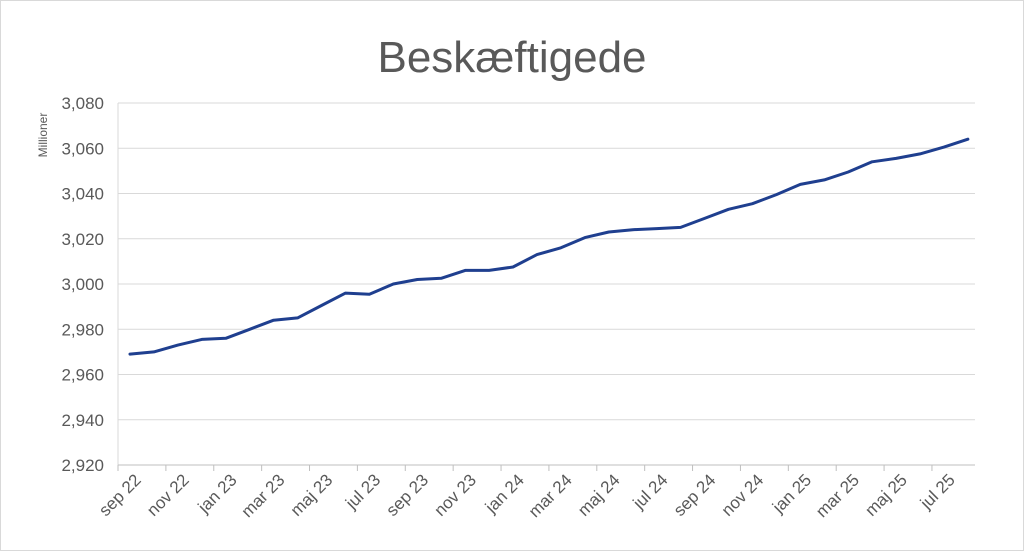 The height and width of the screenshot is (551, 1024). I want to click on y-tick-label: 2,960, so click(82, 375).